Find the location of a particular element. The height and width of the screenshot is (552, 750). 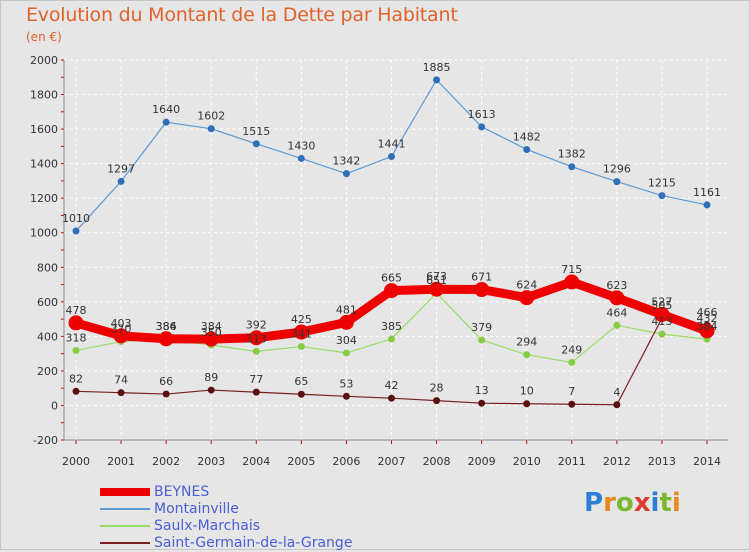

data-label-saulx-marchais: 385 is located at coordinates (391, 326).